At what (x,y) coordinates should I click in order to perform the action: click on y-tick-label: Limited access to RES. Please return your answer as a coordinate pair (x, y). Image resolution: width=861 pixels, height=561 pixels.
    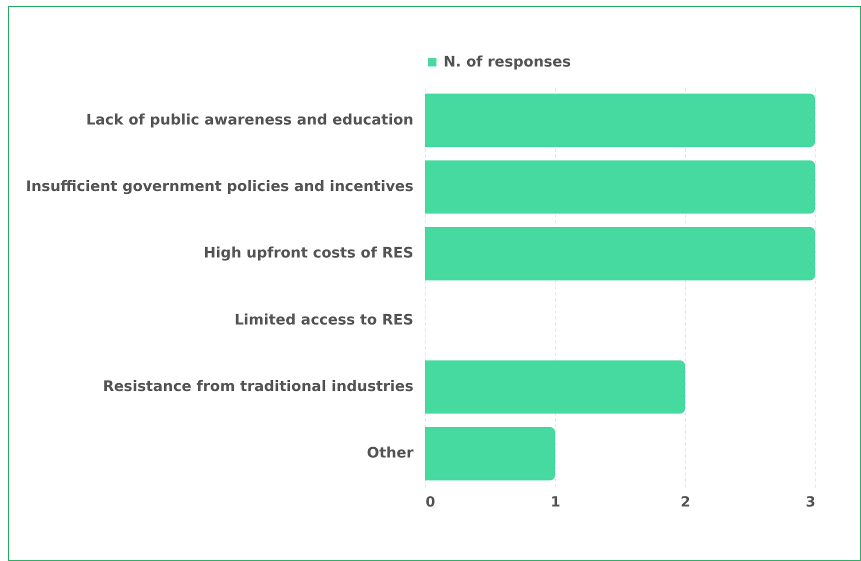
    Looking at the image, I should click on (324, 320).